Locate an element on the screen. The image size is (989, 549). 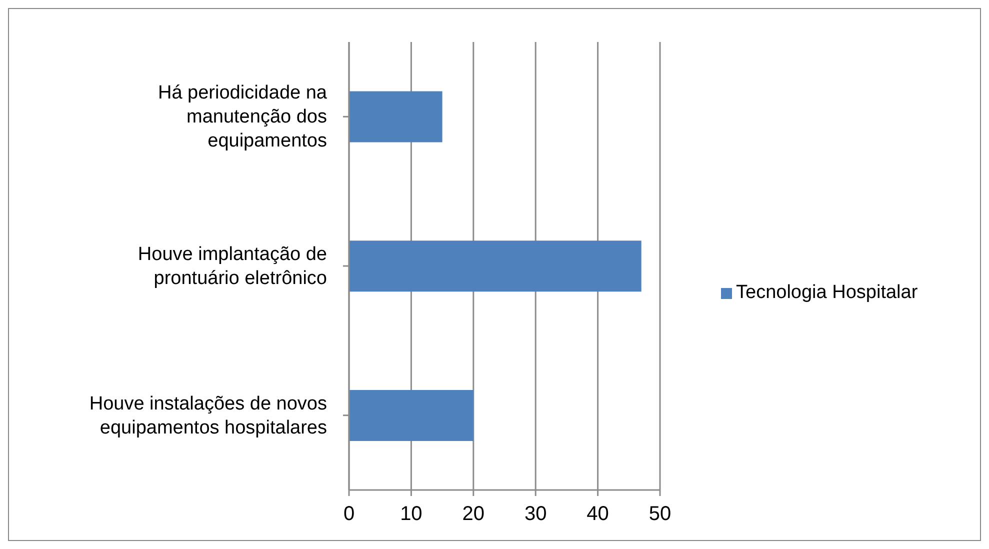
x-tick-label: 0 is located at coordinates (349, 514).